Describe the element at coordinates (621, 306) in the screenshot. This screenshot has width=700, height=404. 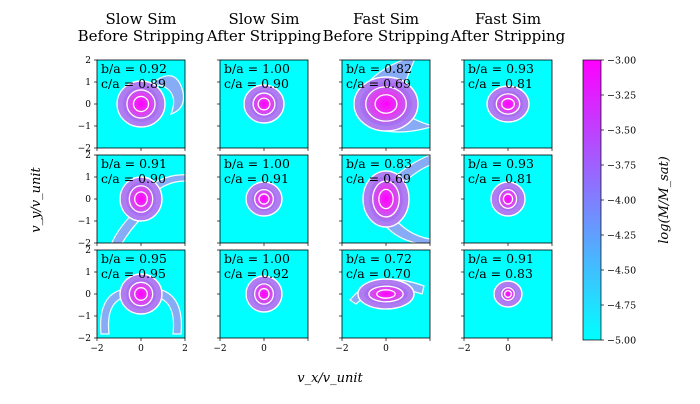
I see `colorbar-tick-label: −4.75` at that location.